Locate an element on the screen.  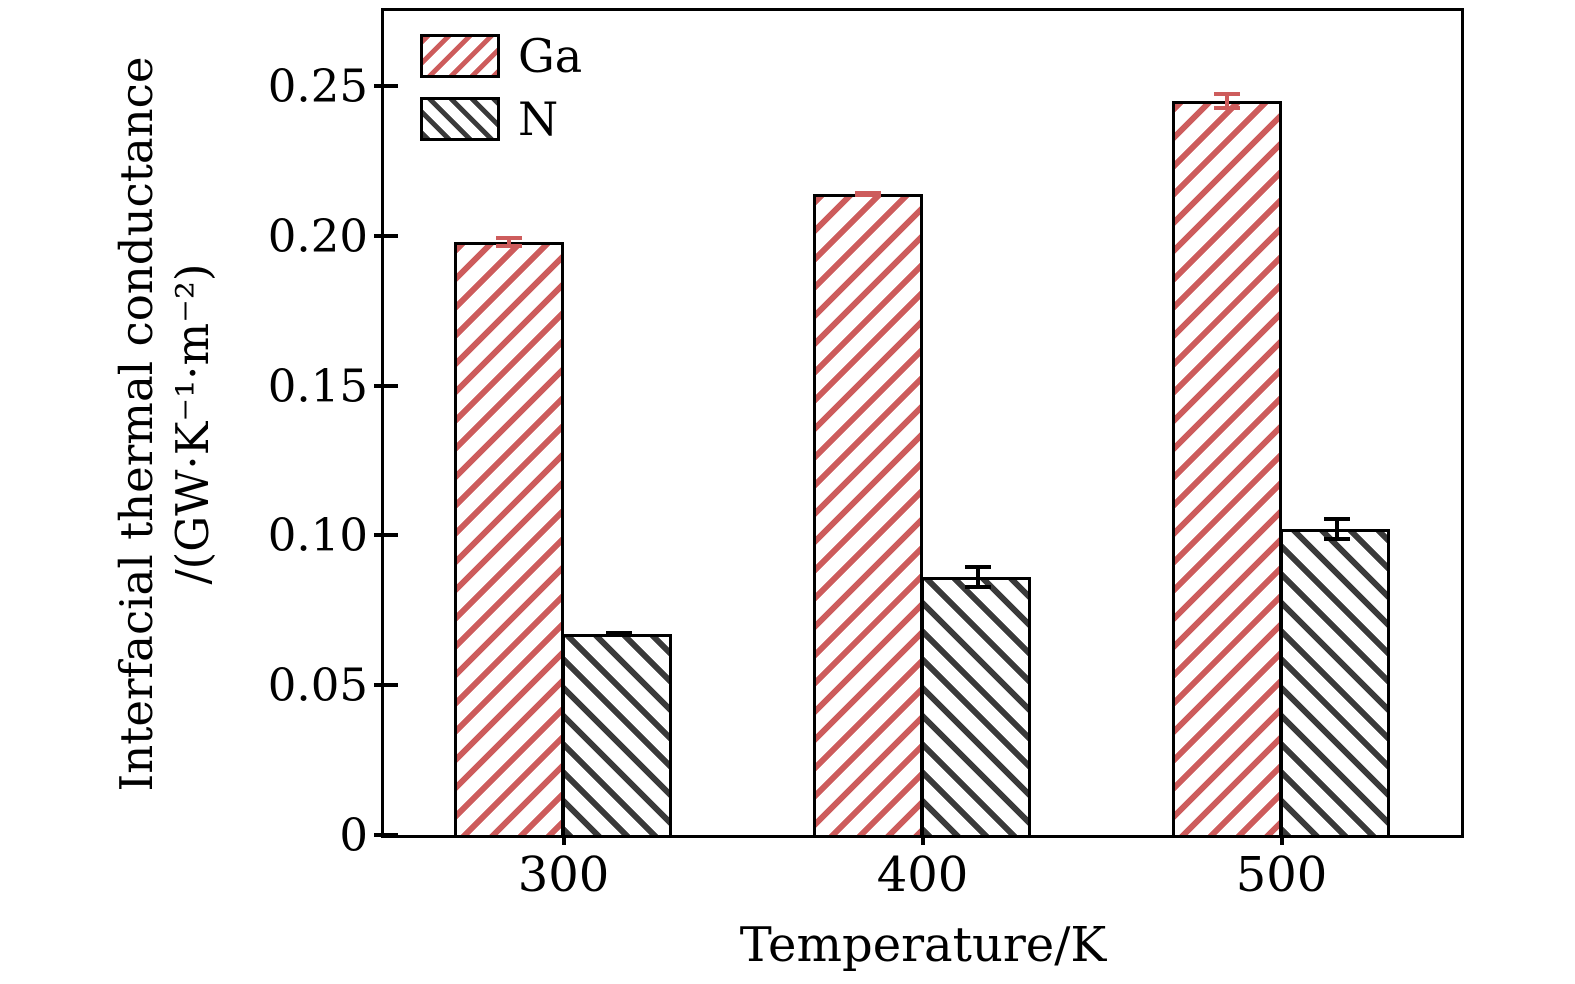
x-axis-title: Temperature/K is located at coordinates (923, 945).